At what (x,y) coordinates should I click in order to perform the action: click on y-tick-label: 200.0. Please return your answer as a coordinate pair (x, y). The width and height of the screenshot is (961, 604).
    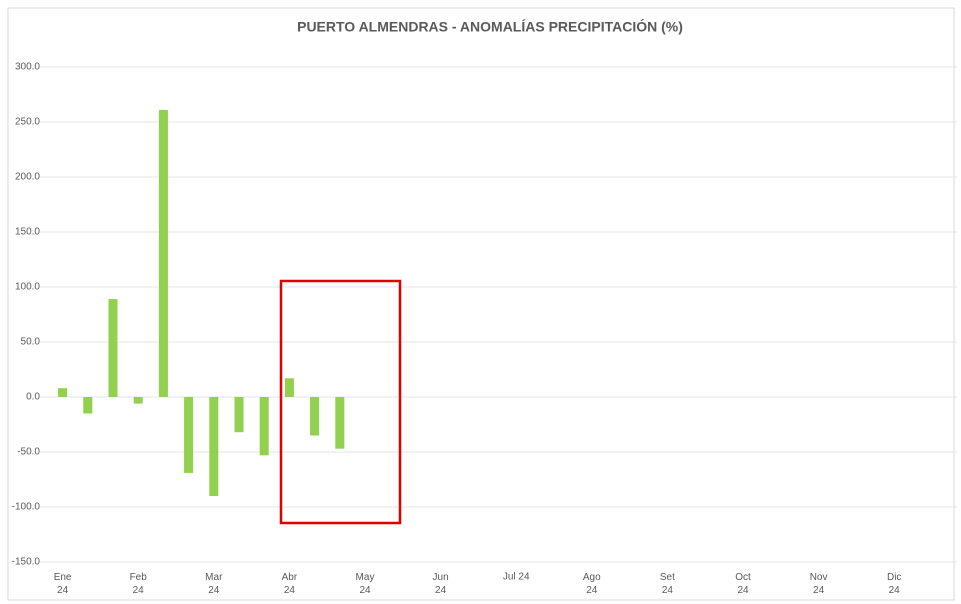
    Looking at the image, I should click on (27, 177).